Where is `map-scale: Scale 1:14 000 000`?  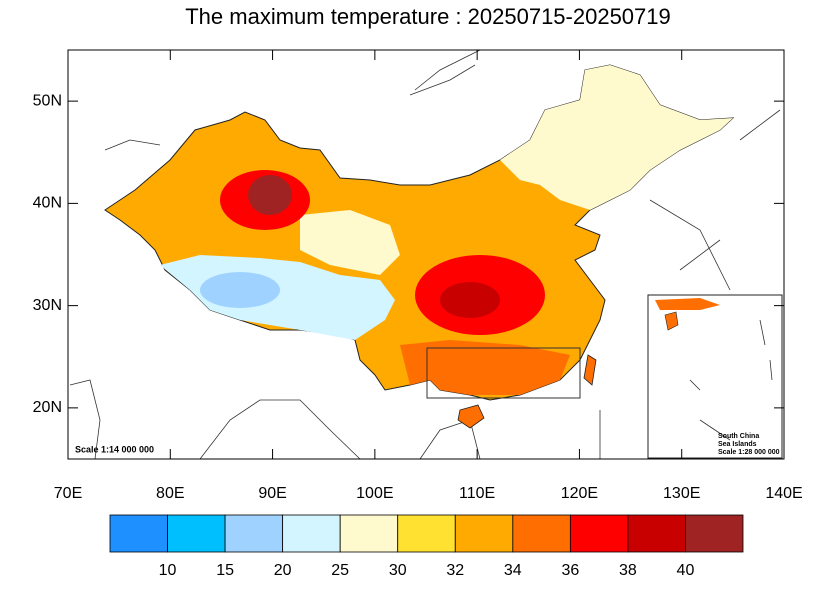 map-scale: Scale 1:14 000 000 is located at coordinates (114, 449).